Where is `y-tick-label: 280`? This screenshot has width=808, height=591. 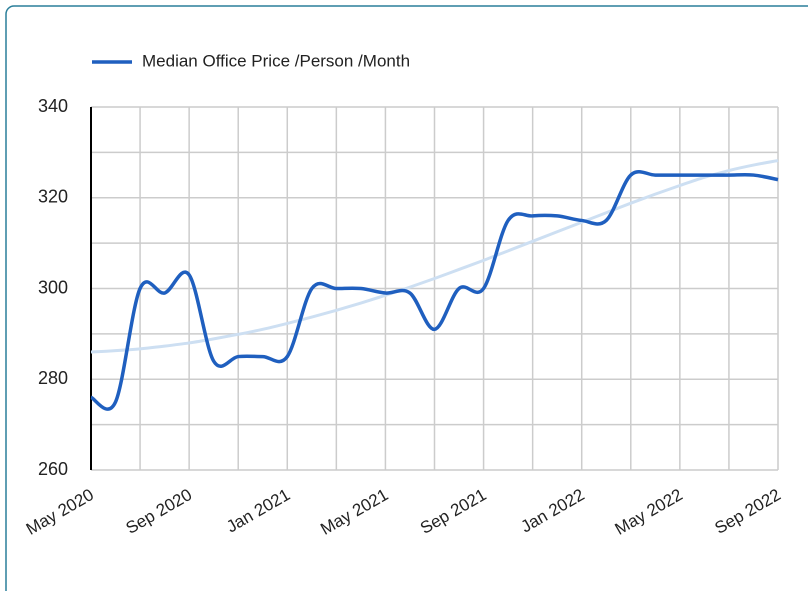 y-tick-label: 280 is located at coordinates (53, 378).